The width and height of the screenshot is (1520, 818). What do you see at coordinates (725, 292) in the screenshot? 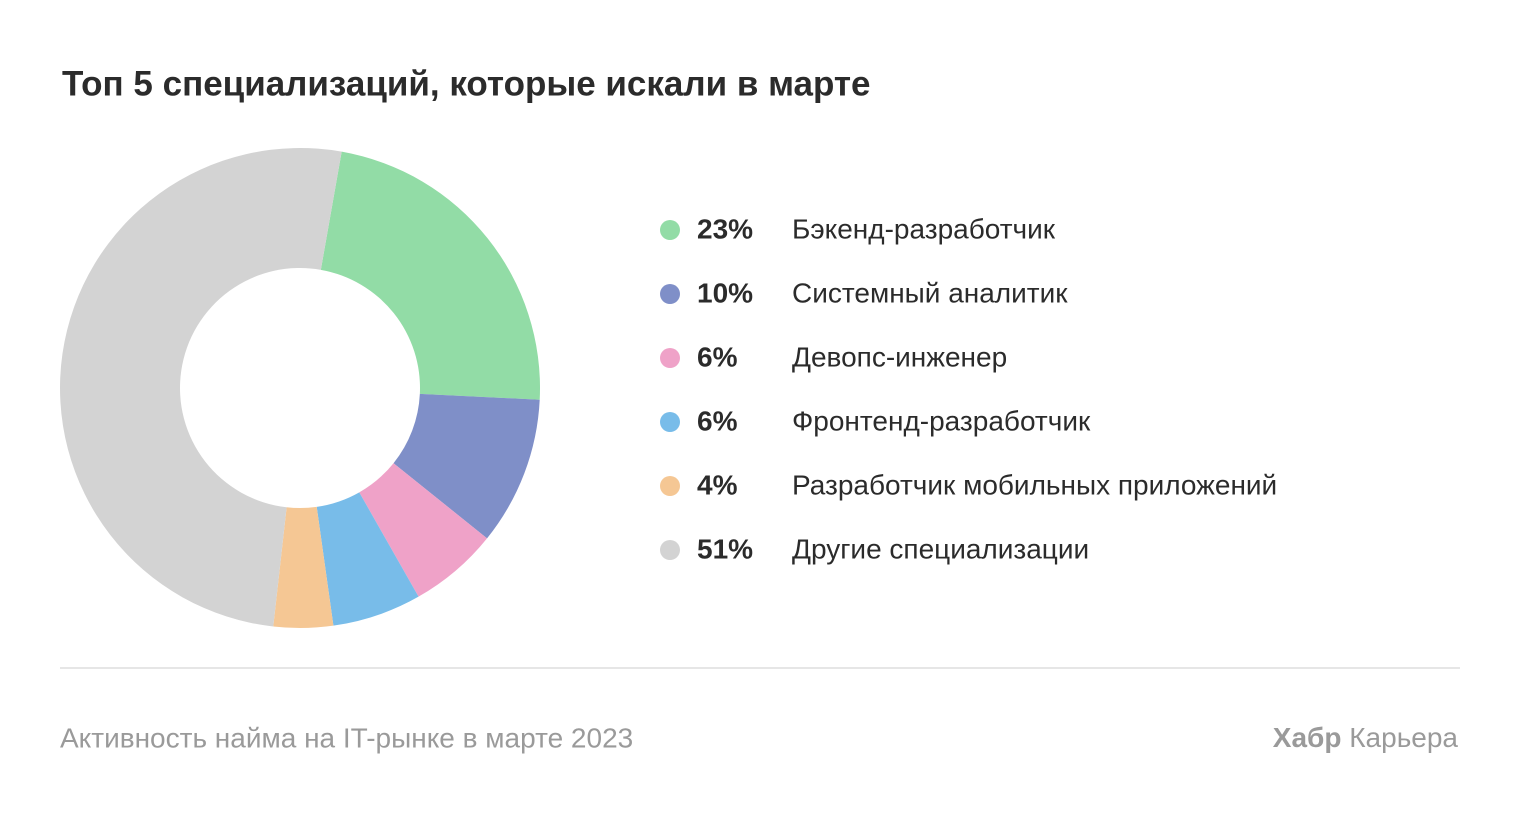
I see `legend-value: 10%` at bounding box center [725, 292].